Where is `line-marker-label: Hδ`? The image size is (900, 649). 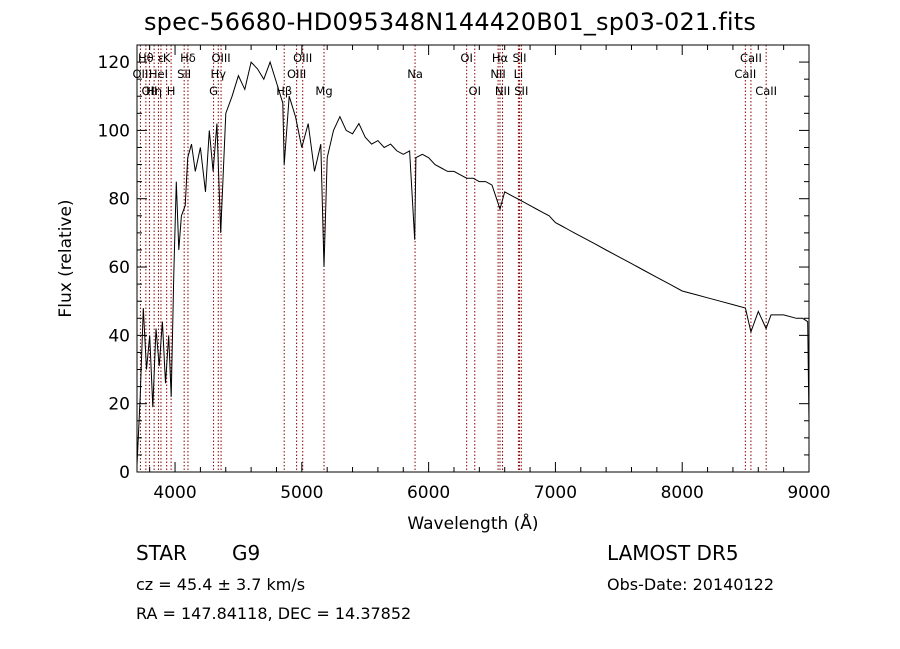 line-marker-label: Hδ is located at coordinates (188, 58).